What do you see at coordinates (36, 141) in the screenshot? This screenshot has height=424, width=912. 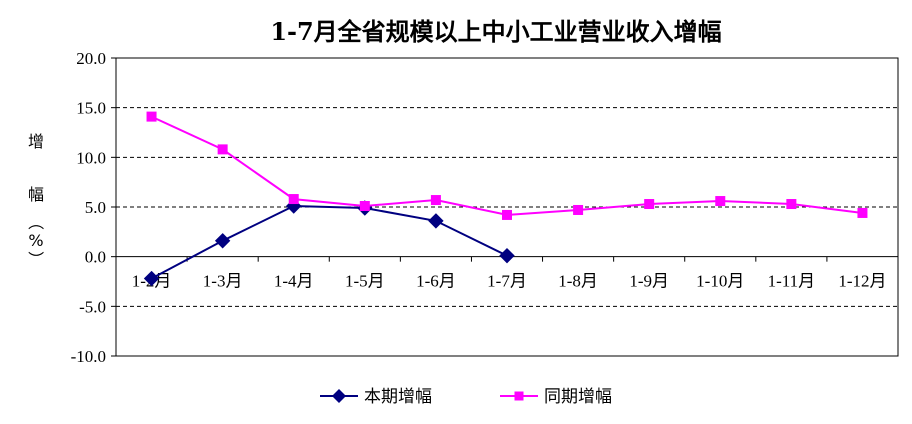 I see `y-axis-label-char: 增` at bounding box center [36, 141].